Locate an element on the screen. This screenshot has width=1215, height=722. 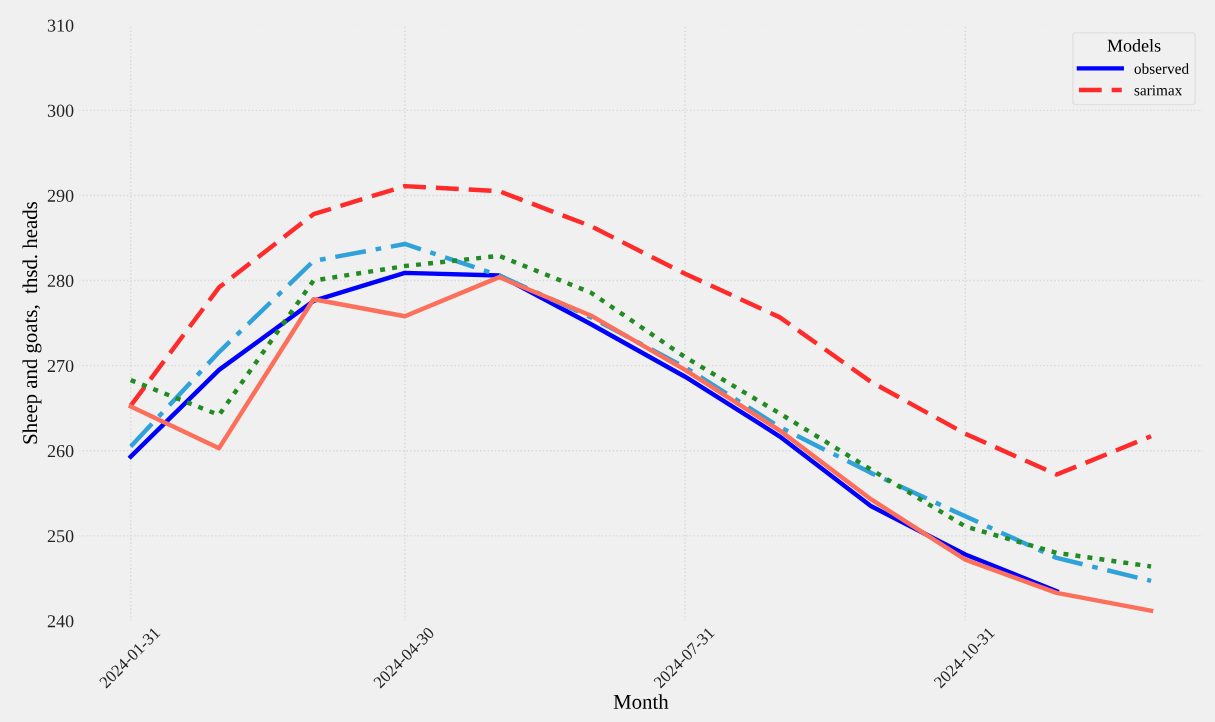
legend-label: sarimax is located at coordinates (1158, 90).